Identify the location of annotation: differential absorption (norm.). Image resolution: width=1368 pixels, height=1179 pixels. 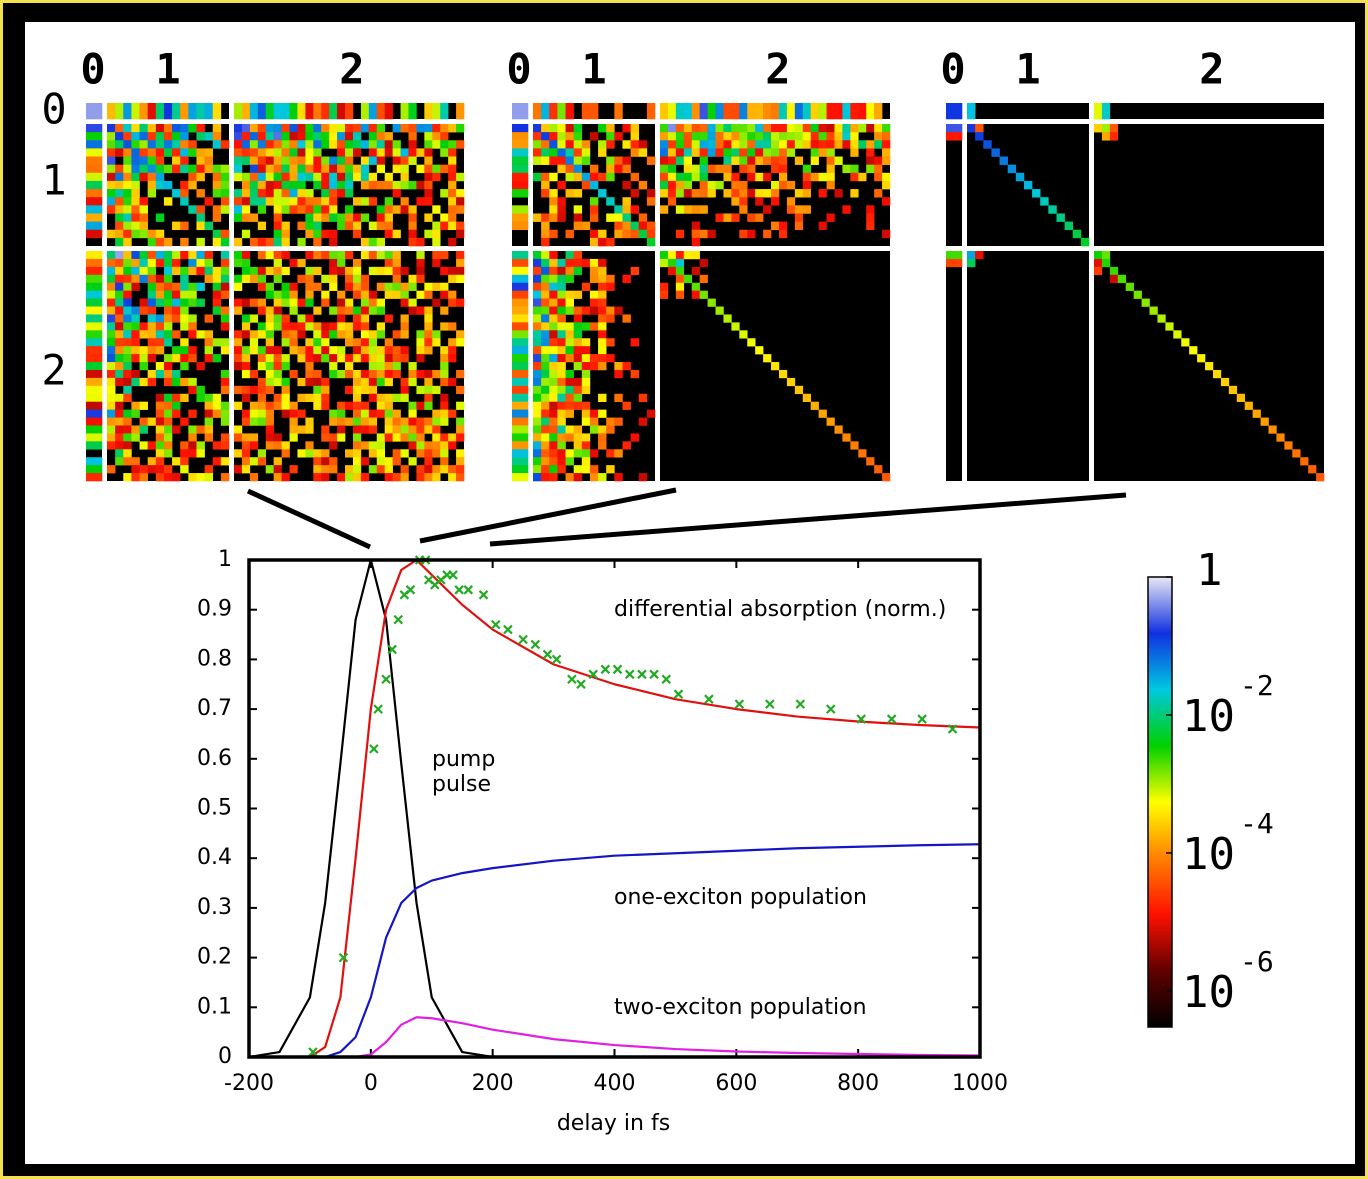
(780, 609).